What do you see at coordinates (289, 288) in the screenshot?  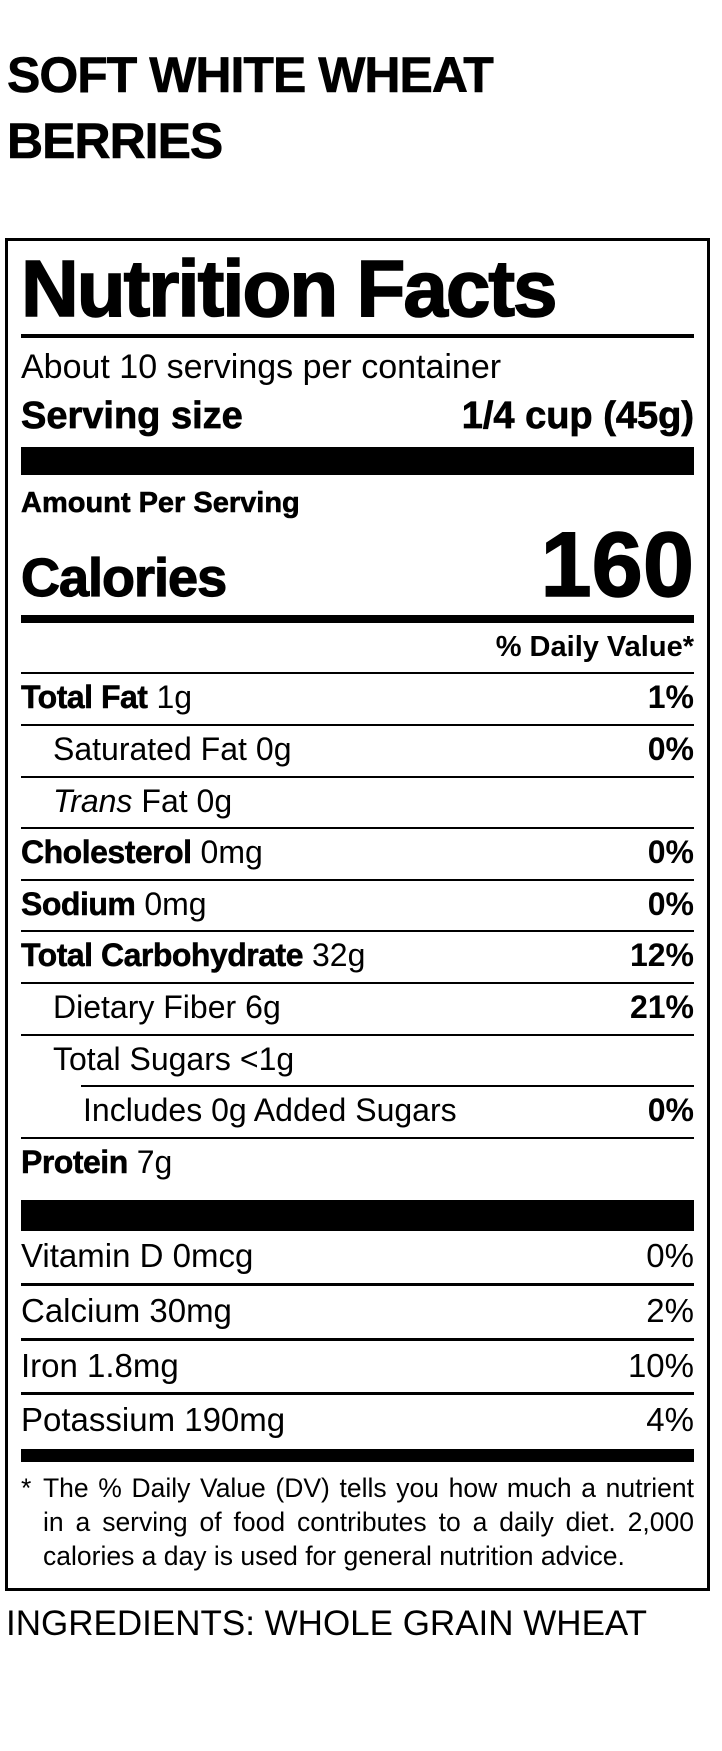 I see `nutrition-facts-heading: Nutrition Facts` at bounding box center [289, 288].